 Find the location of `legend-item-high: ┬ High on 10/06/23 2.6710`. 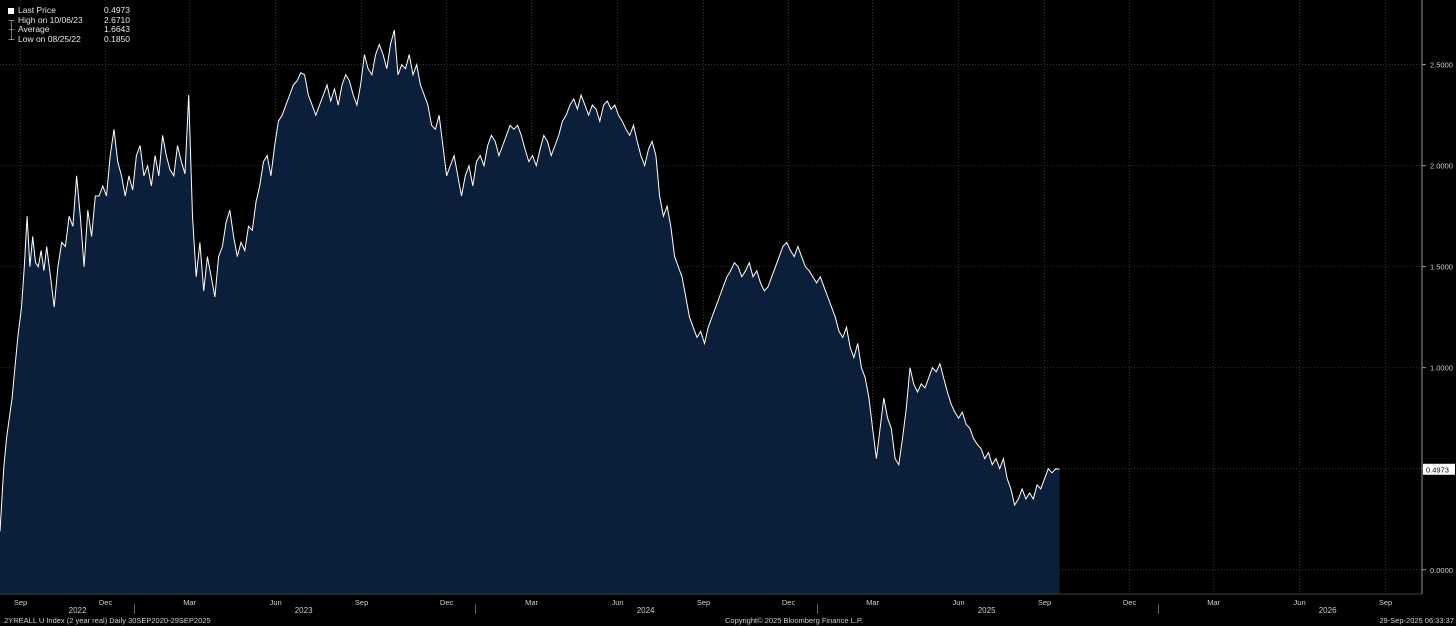

legend-item-high: ┬ High on 10/06/23 2.6710 is located at coordinates (68, 20).